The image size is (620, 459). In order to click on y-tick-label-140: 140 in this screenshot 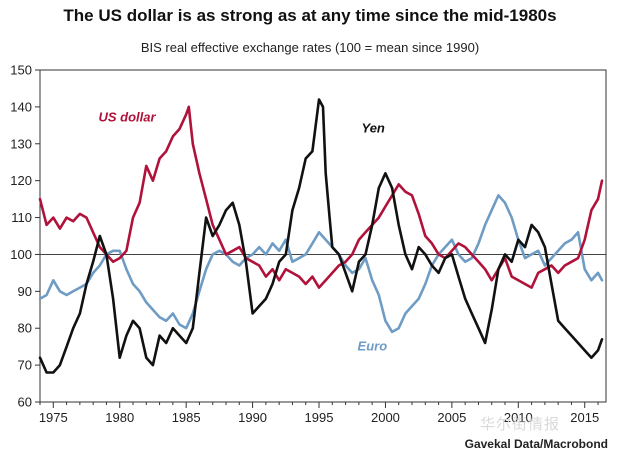, I will do `click(21, 106)`.